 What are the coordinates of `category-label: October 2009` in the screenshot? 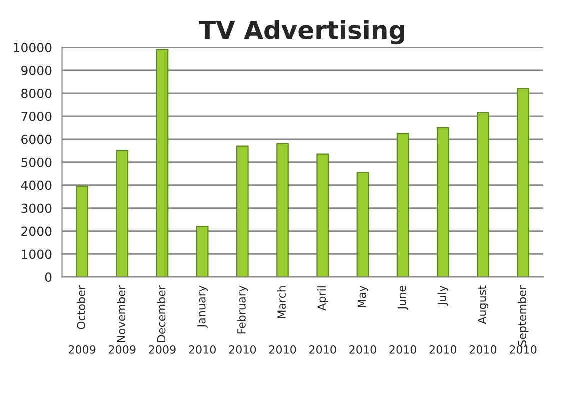 It's located at (82, 320).